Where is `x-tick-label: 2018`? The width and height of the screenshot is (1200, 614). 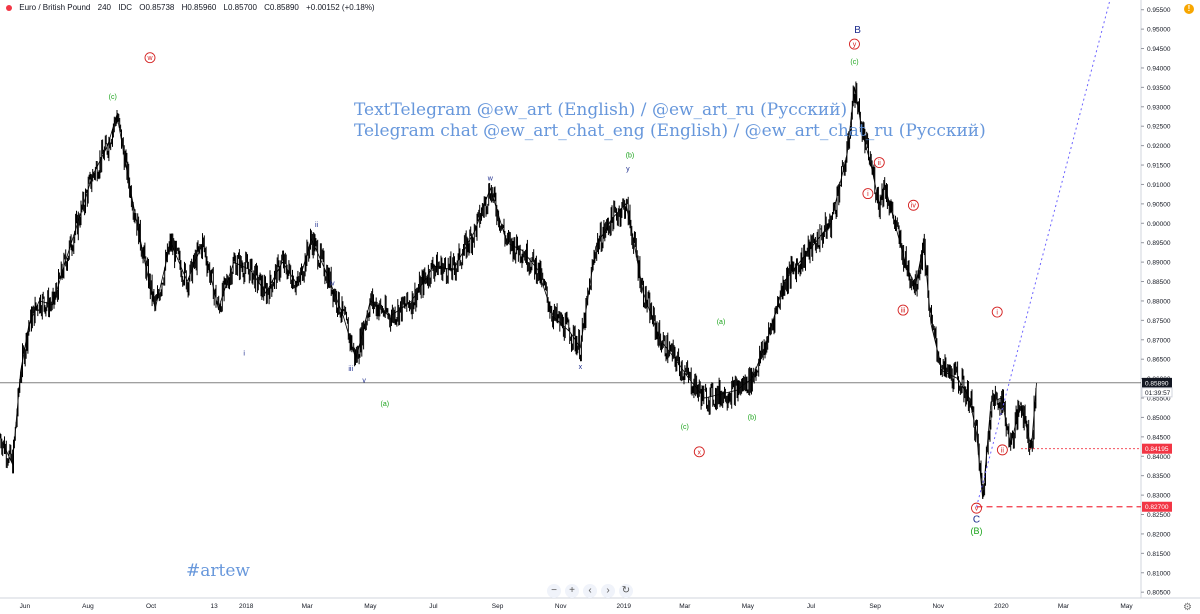 x-tick-label: 2018 is located at coordinates (246, 606).